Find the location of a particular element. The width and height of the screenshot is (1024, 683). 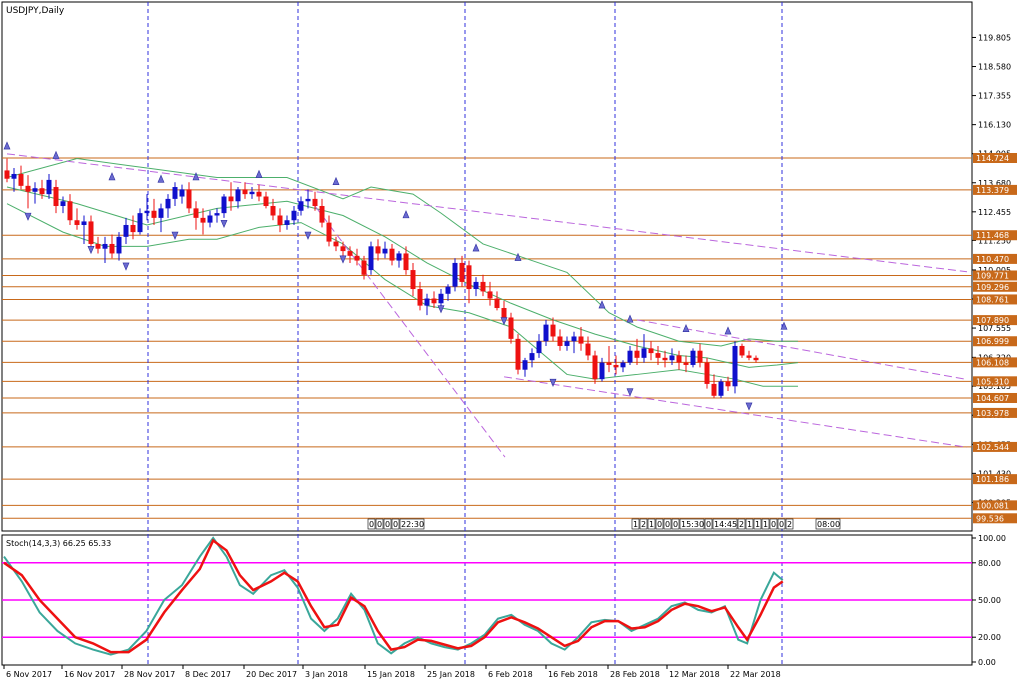

price-tag: 99.536 is located at coordinates (995, 518).